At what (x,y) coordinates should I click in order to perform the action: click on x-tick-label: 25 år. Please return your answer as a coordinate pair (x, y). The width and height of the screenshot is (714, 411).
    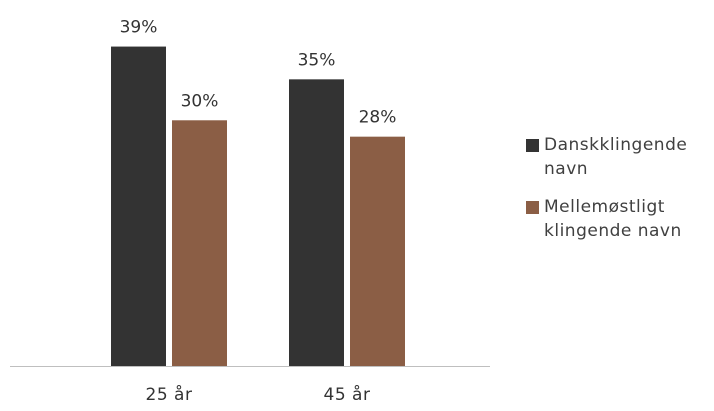
    Looking at the image, I should click on (169, 394).